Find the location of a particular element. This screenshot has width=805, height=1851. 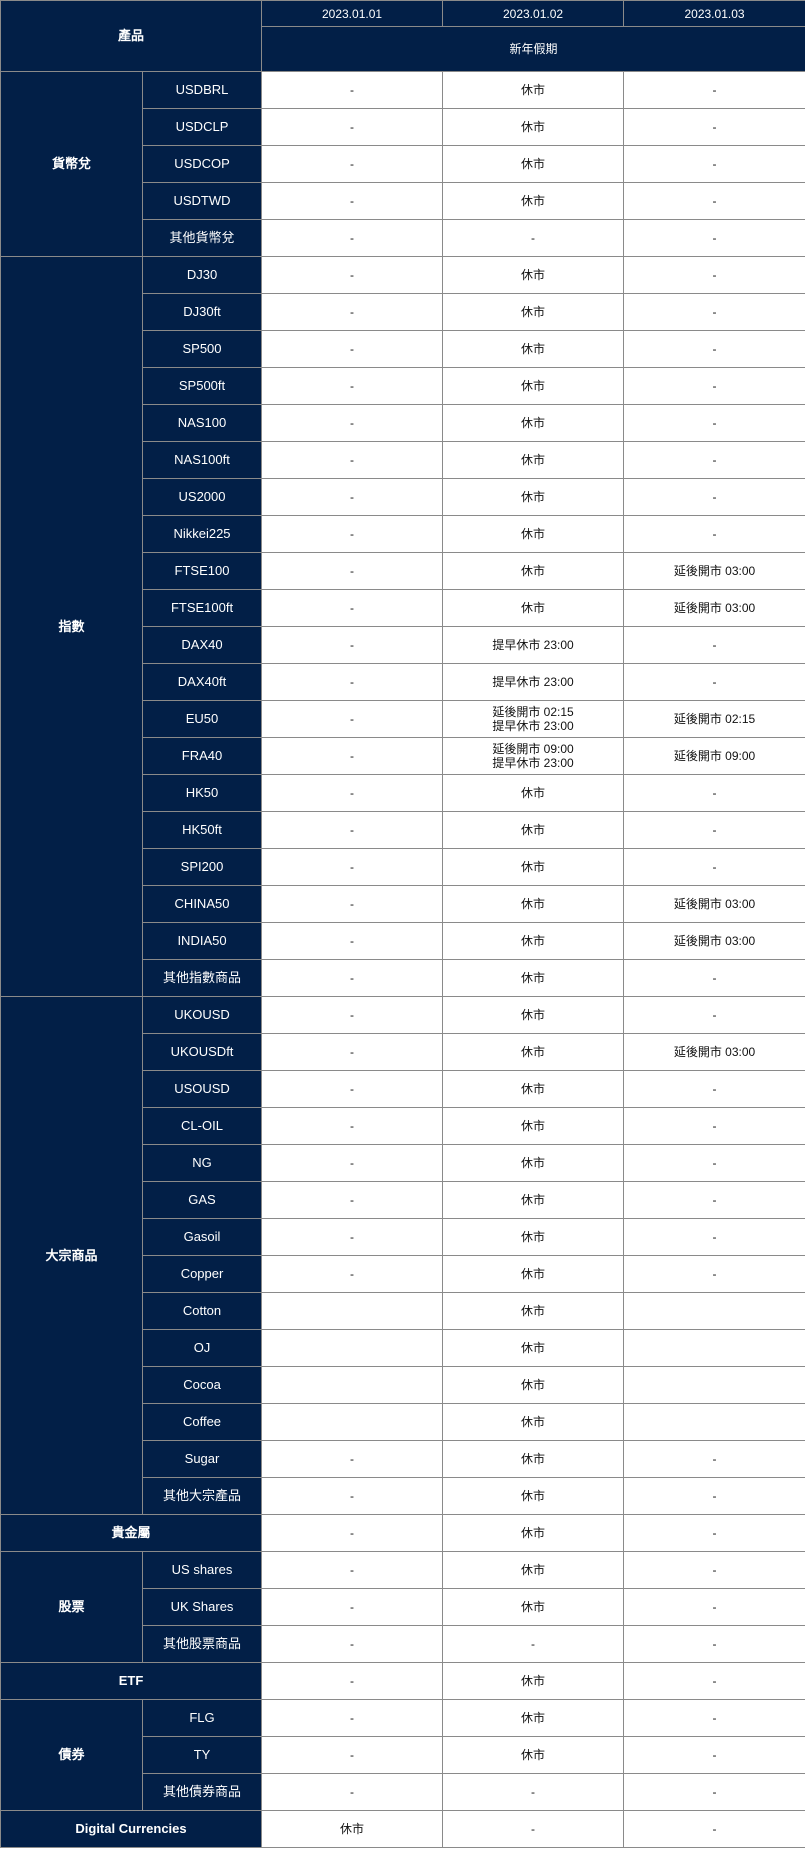

product-name-cell: Copper is located at coordinates (202, 1274).